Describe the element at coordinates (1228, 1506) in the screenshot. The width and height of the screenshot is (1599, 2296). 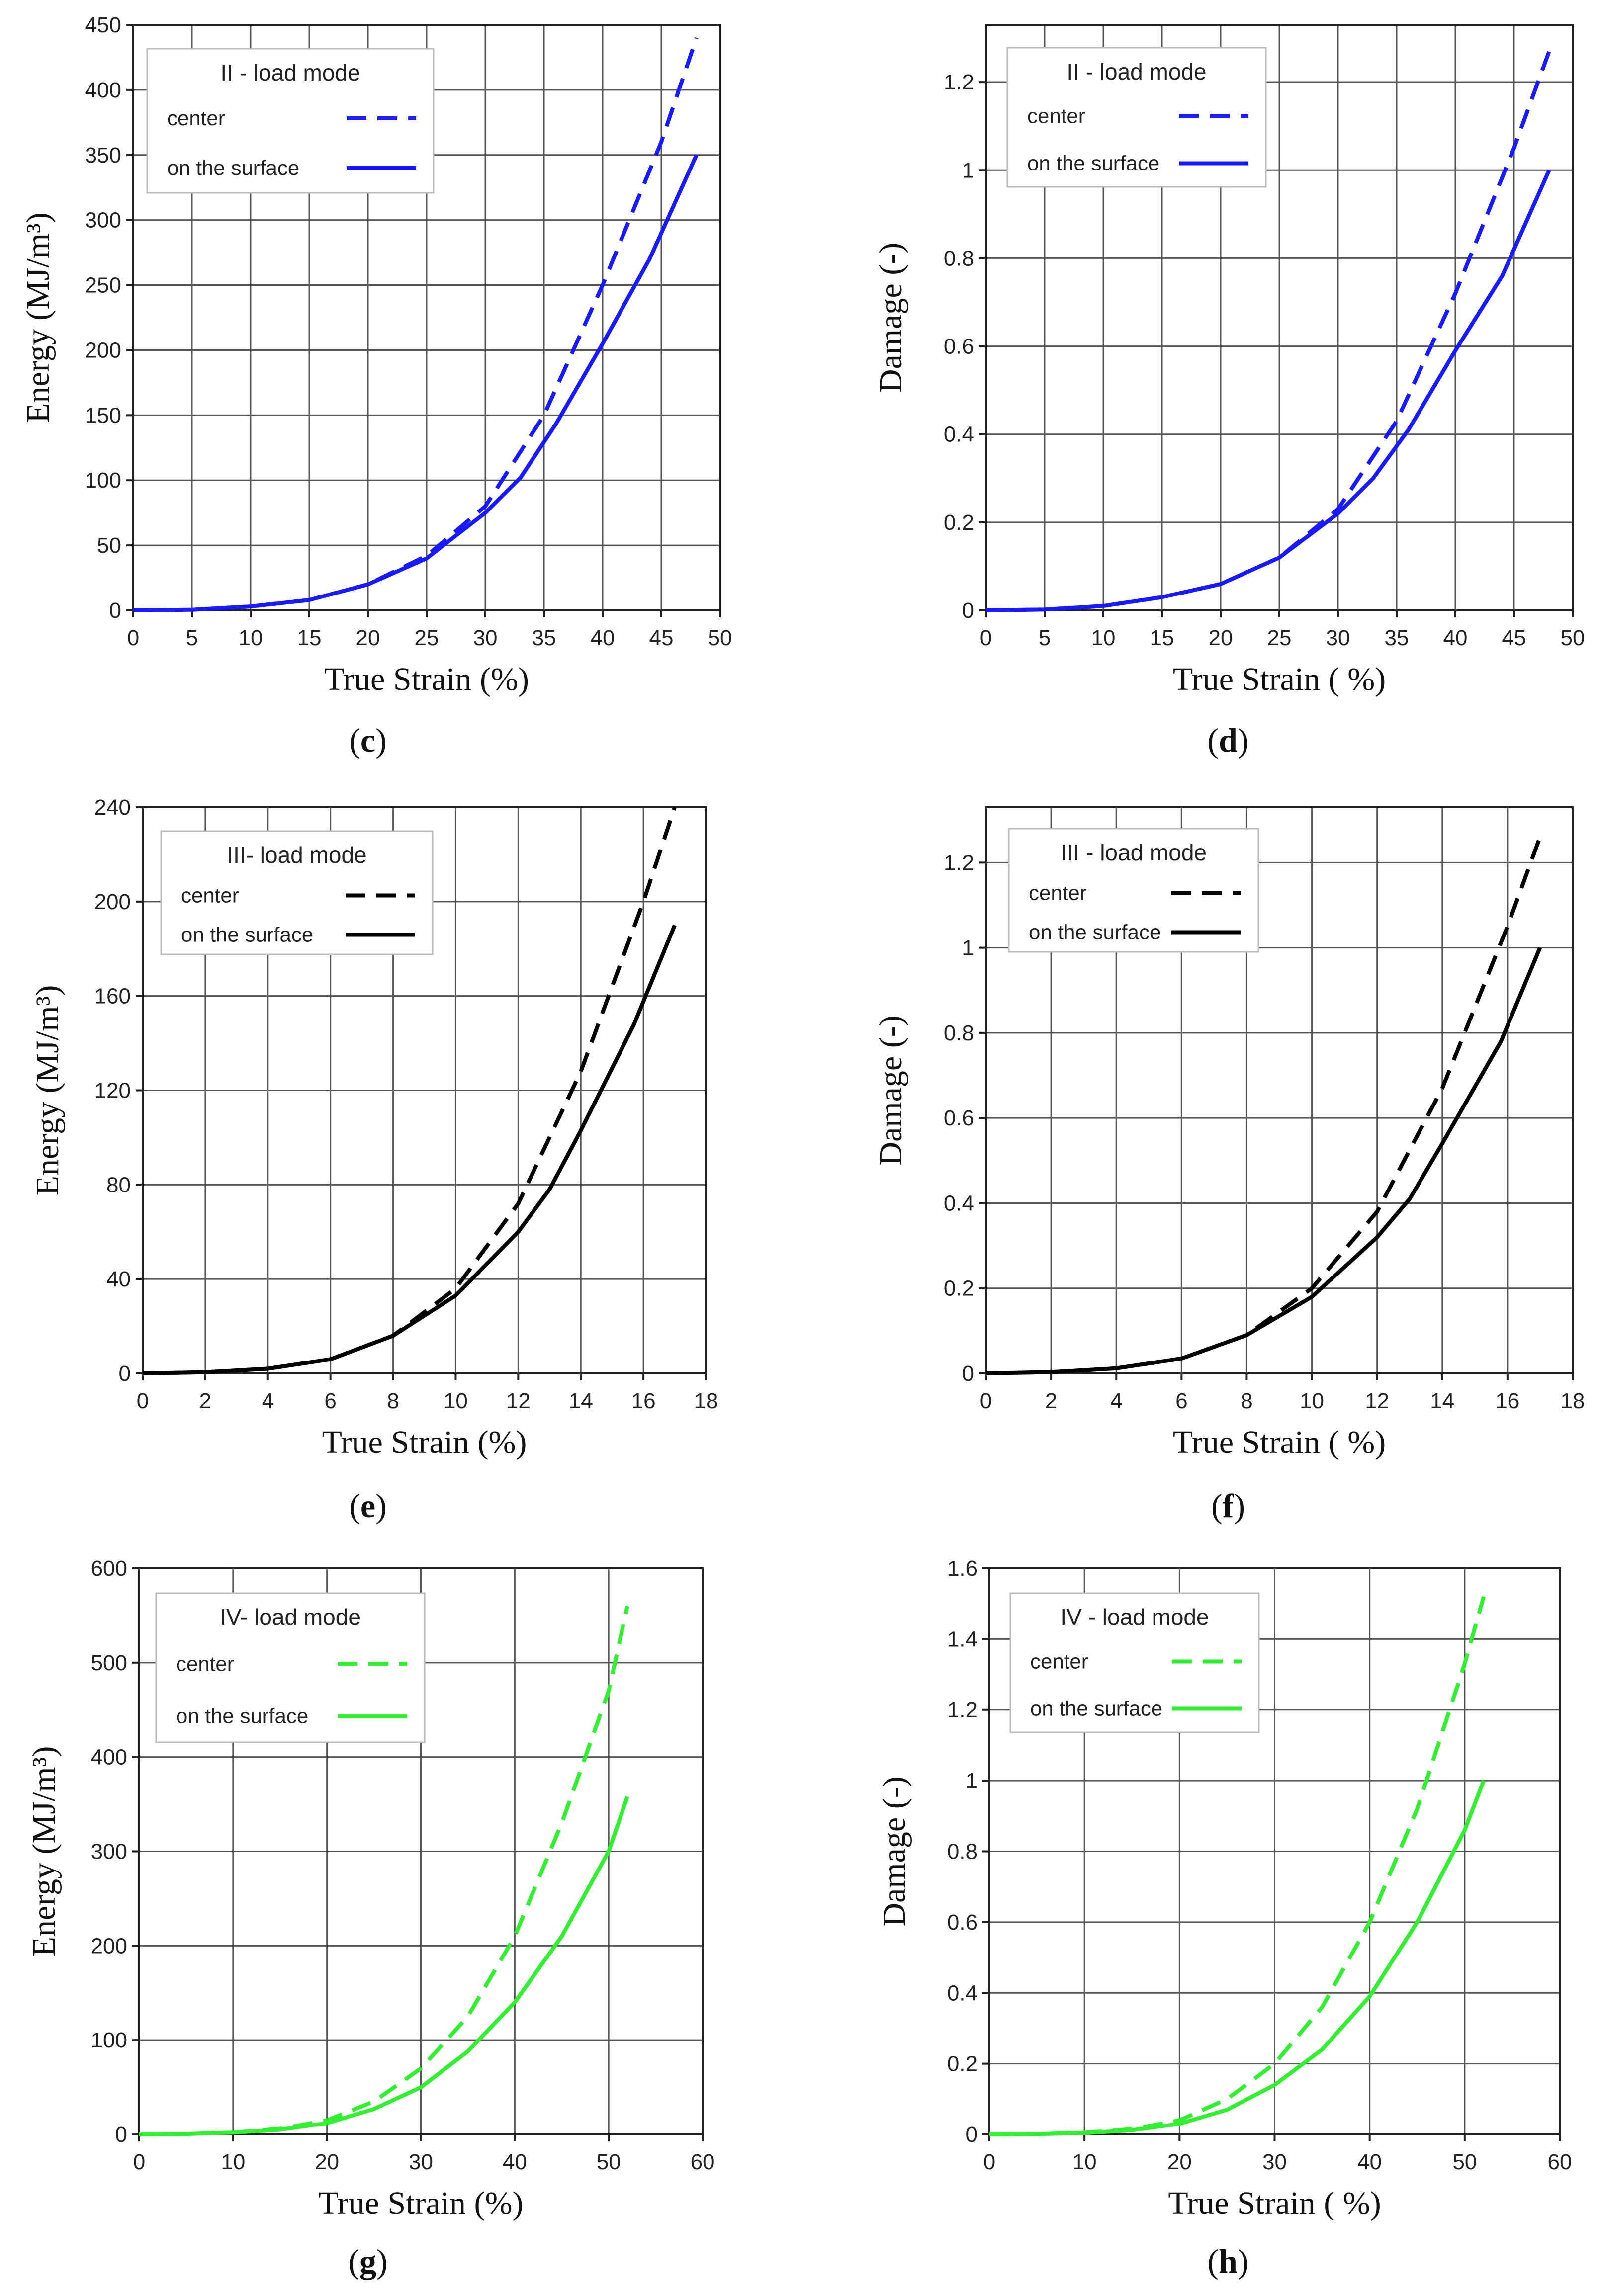
I see `caption-f: (f)` at that location.